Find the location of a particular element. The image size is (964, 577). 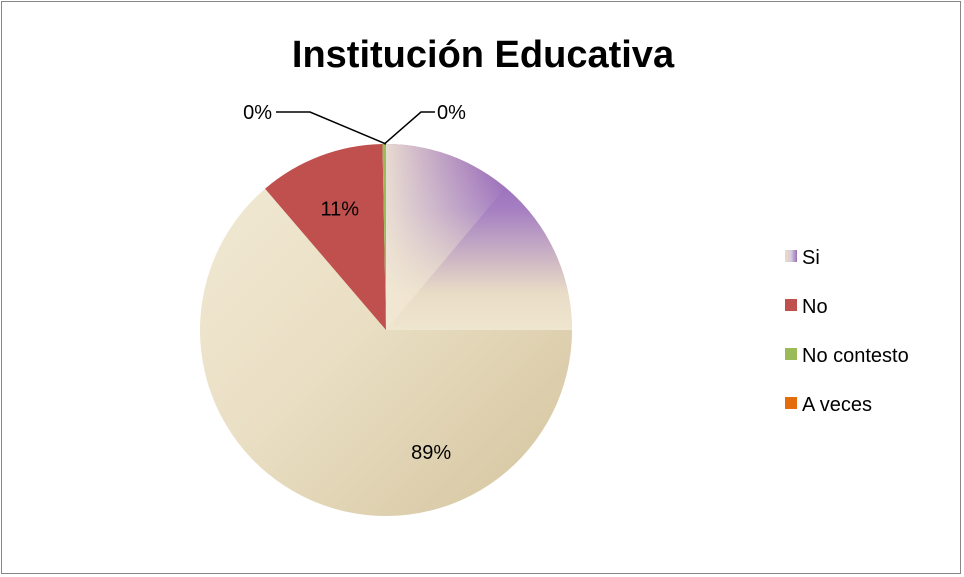

data-label-a-veces: 0% is located at coordinates (257, 113).